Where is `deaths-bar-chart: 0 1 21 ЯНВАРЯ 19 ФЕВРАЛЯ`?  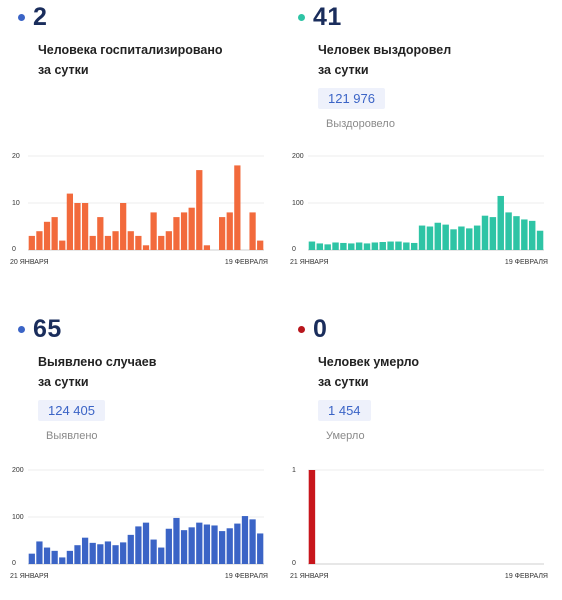 deaths-bar-chart: 0 1 21 ЯНВАРЯ 19 ФЕВРАЛЯ is located at coordinates (419, 523).